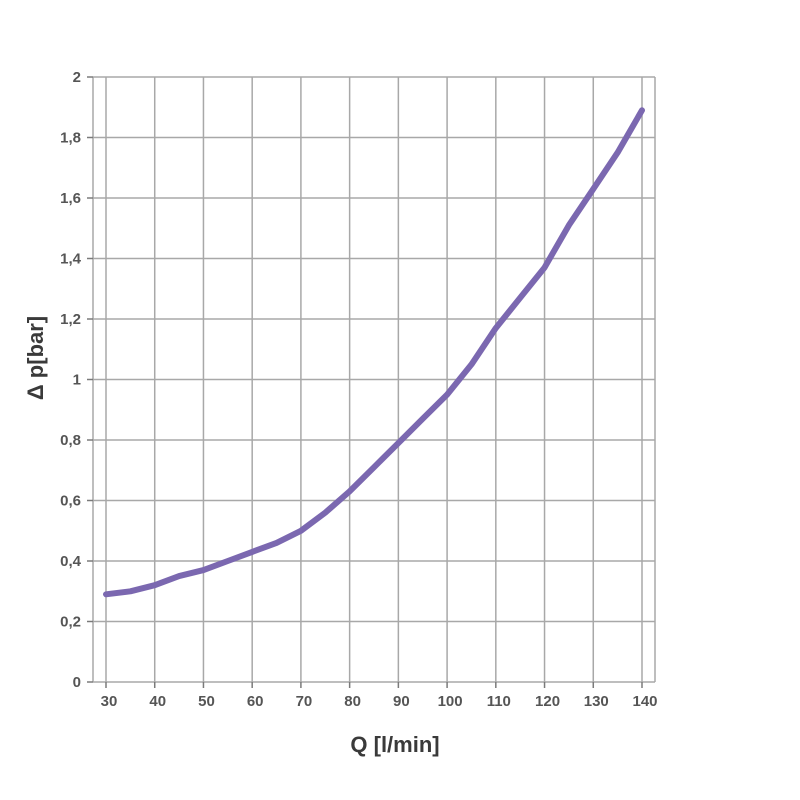 This screenshot has width=800, height=800. Describe the element at coordinates (304, 701) in the screenshot. I see `x-tick-label: 70` at that location.